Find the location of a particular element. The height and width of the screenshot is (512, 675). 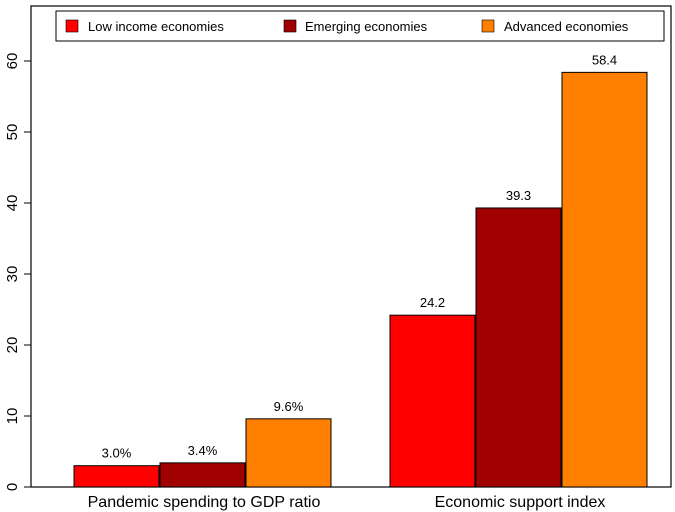

legend-label-emerging: Emerging economies is located at coordinates (366, 26).